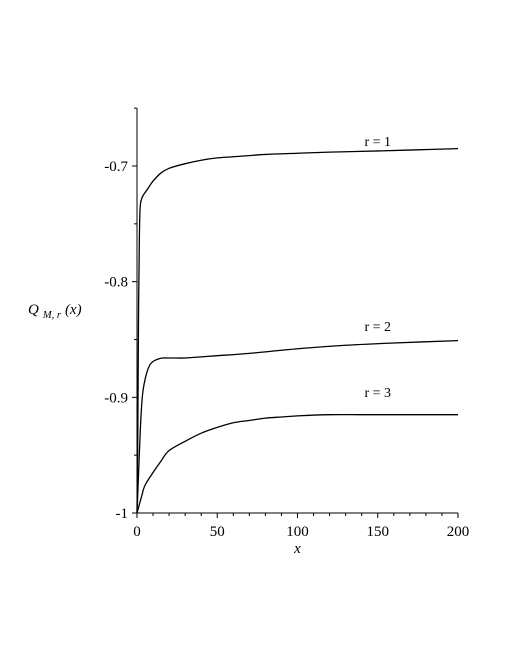 The image size is (510, 660). I want to click on x-tick-label: 0, so click(137, 532).